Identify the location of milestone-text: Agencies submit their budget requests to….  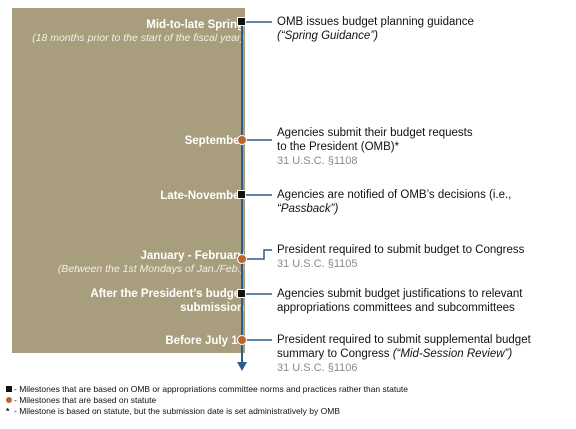
(375, 140).